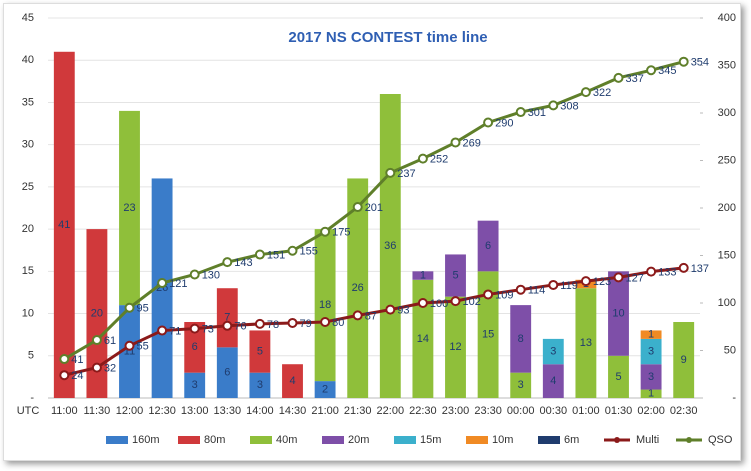 The width and height of the screenshot is (751, 471). Describe the element at coordinates (387, 37) in the screenshot. I see `chart-title: 2017 NS CONTEST time line` at that location.